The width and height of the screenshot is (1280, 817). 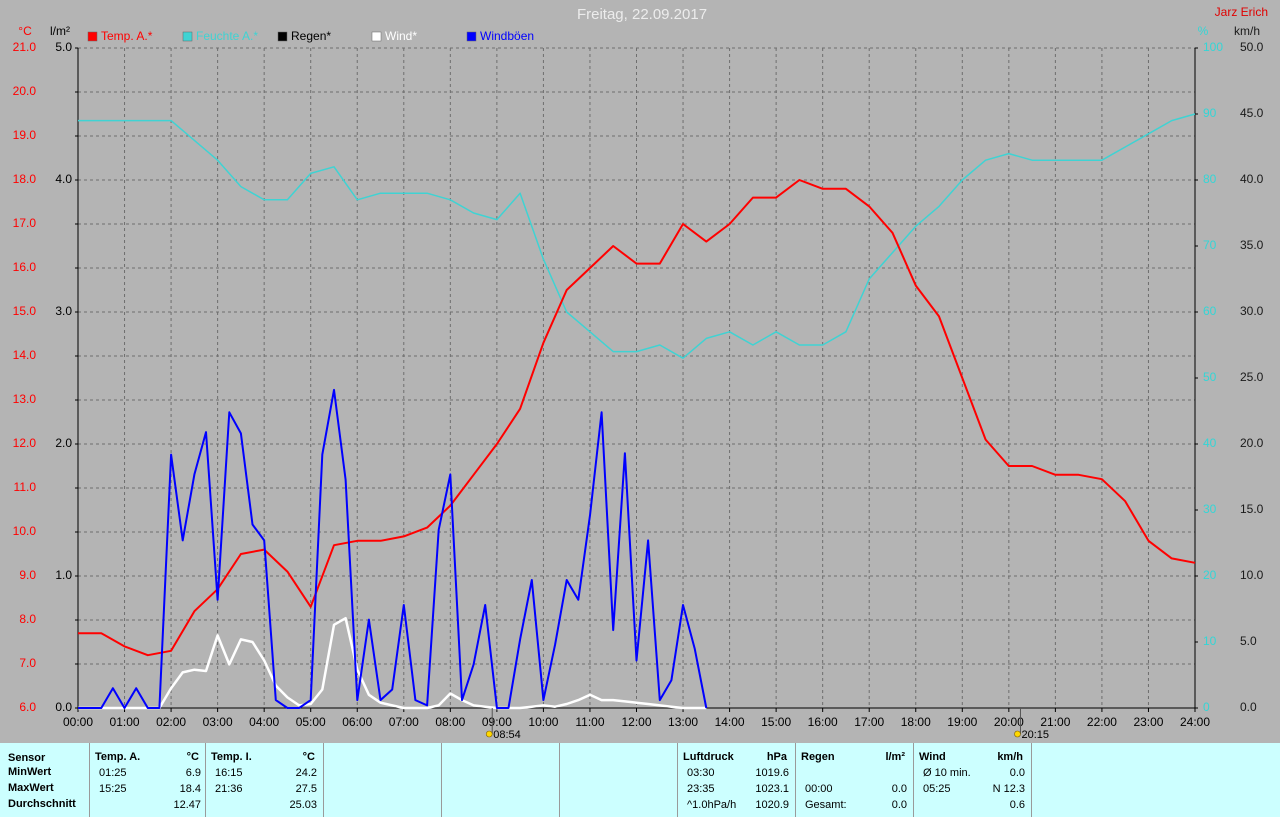 What do you see at coordinates (127, 36) in the screenshot?
I see `legend-label: Temp. A.*` at bounding box center [127, 36].